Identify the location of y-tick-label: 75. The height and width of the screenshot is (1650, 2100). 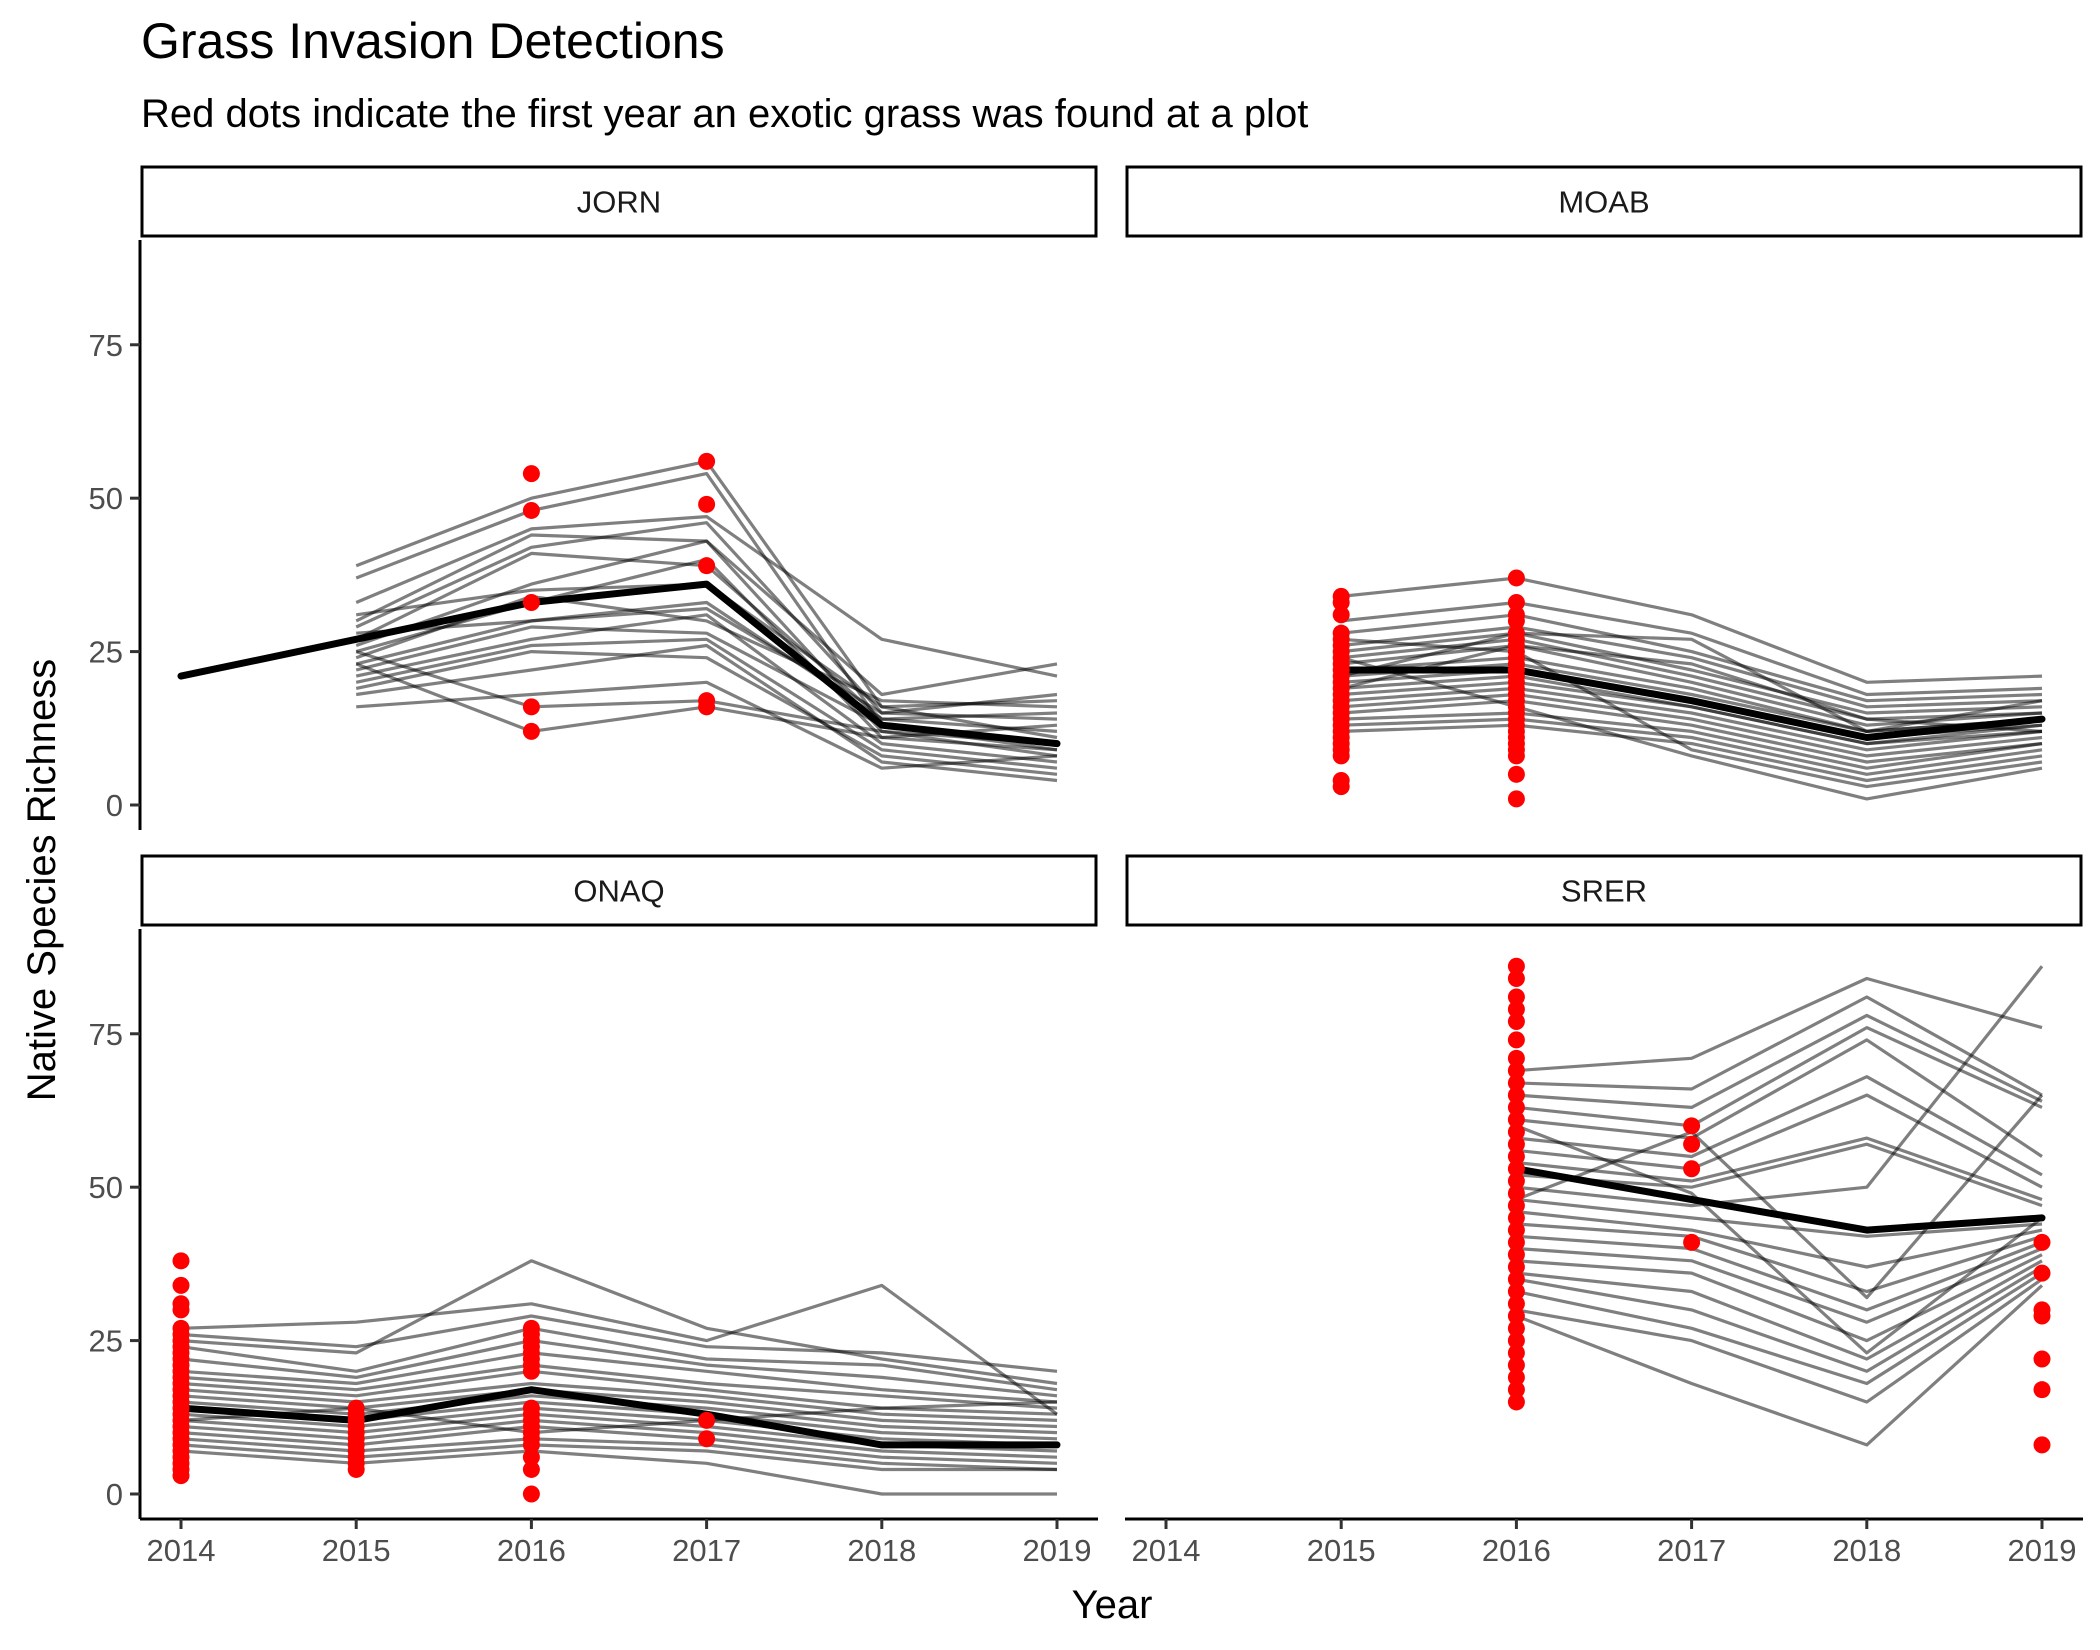
(106, 1034).